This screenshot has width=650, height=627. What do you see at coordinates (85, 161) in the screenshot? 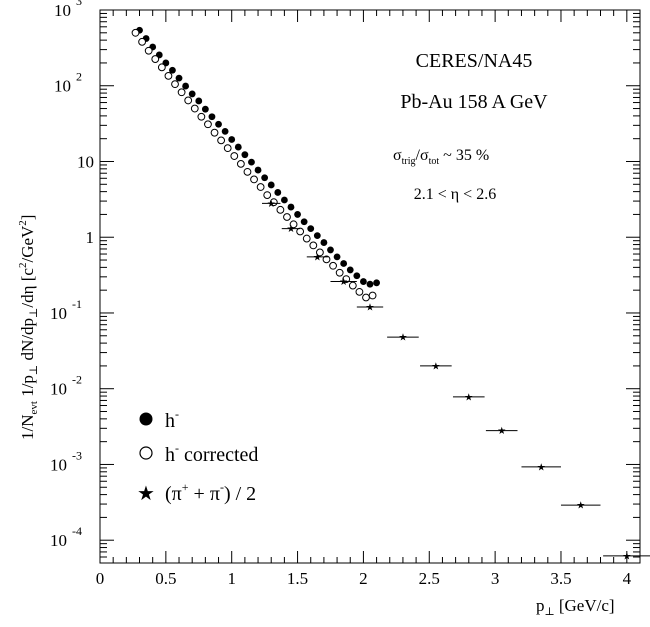
I see `y-tick-label: 10` at bounding box center [85, 161].